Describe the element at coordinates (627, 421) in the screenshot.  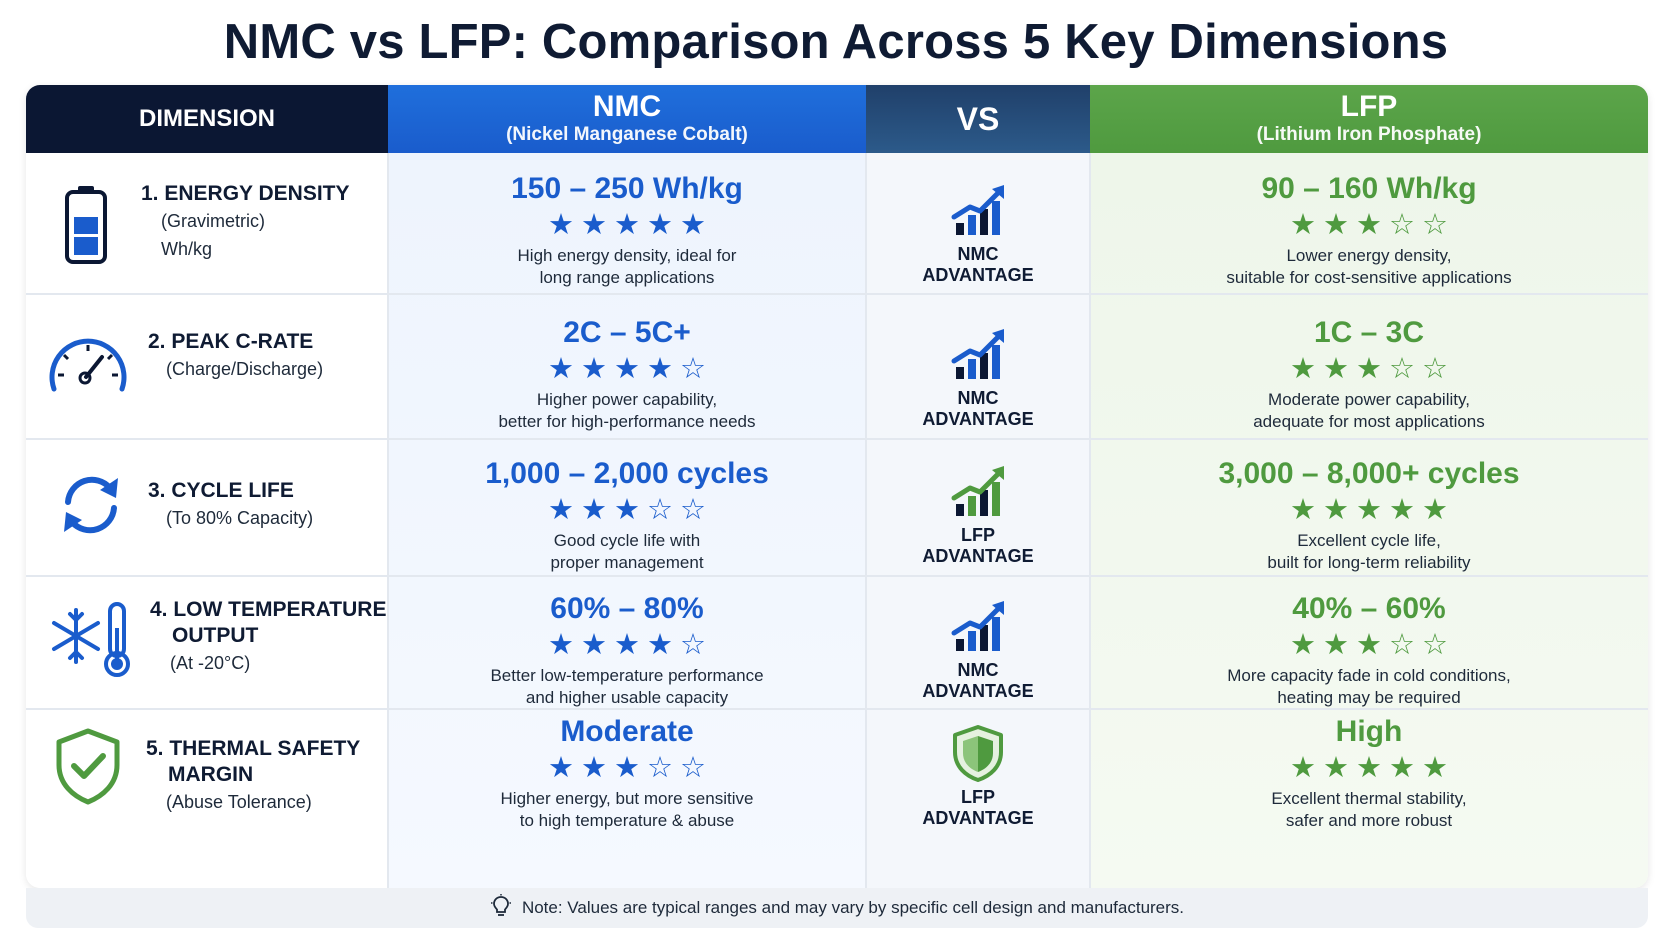
I see `nmc-desc: better for high-performance needs` at that location.